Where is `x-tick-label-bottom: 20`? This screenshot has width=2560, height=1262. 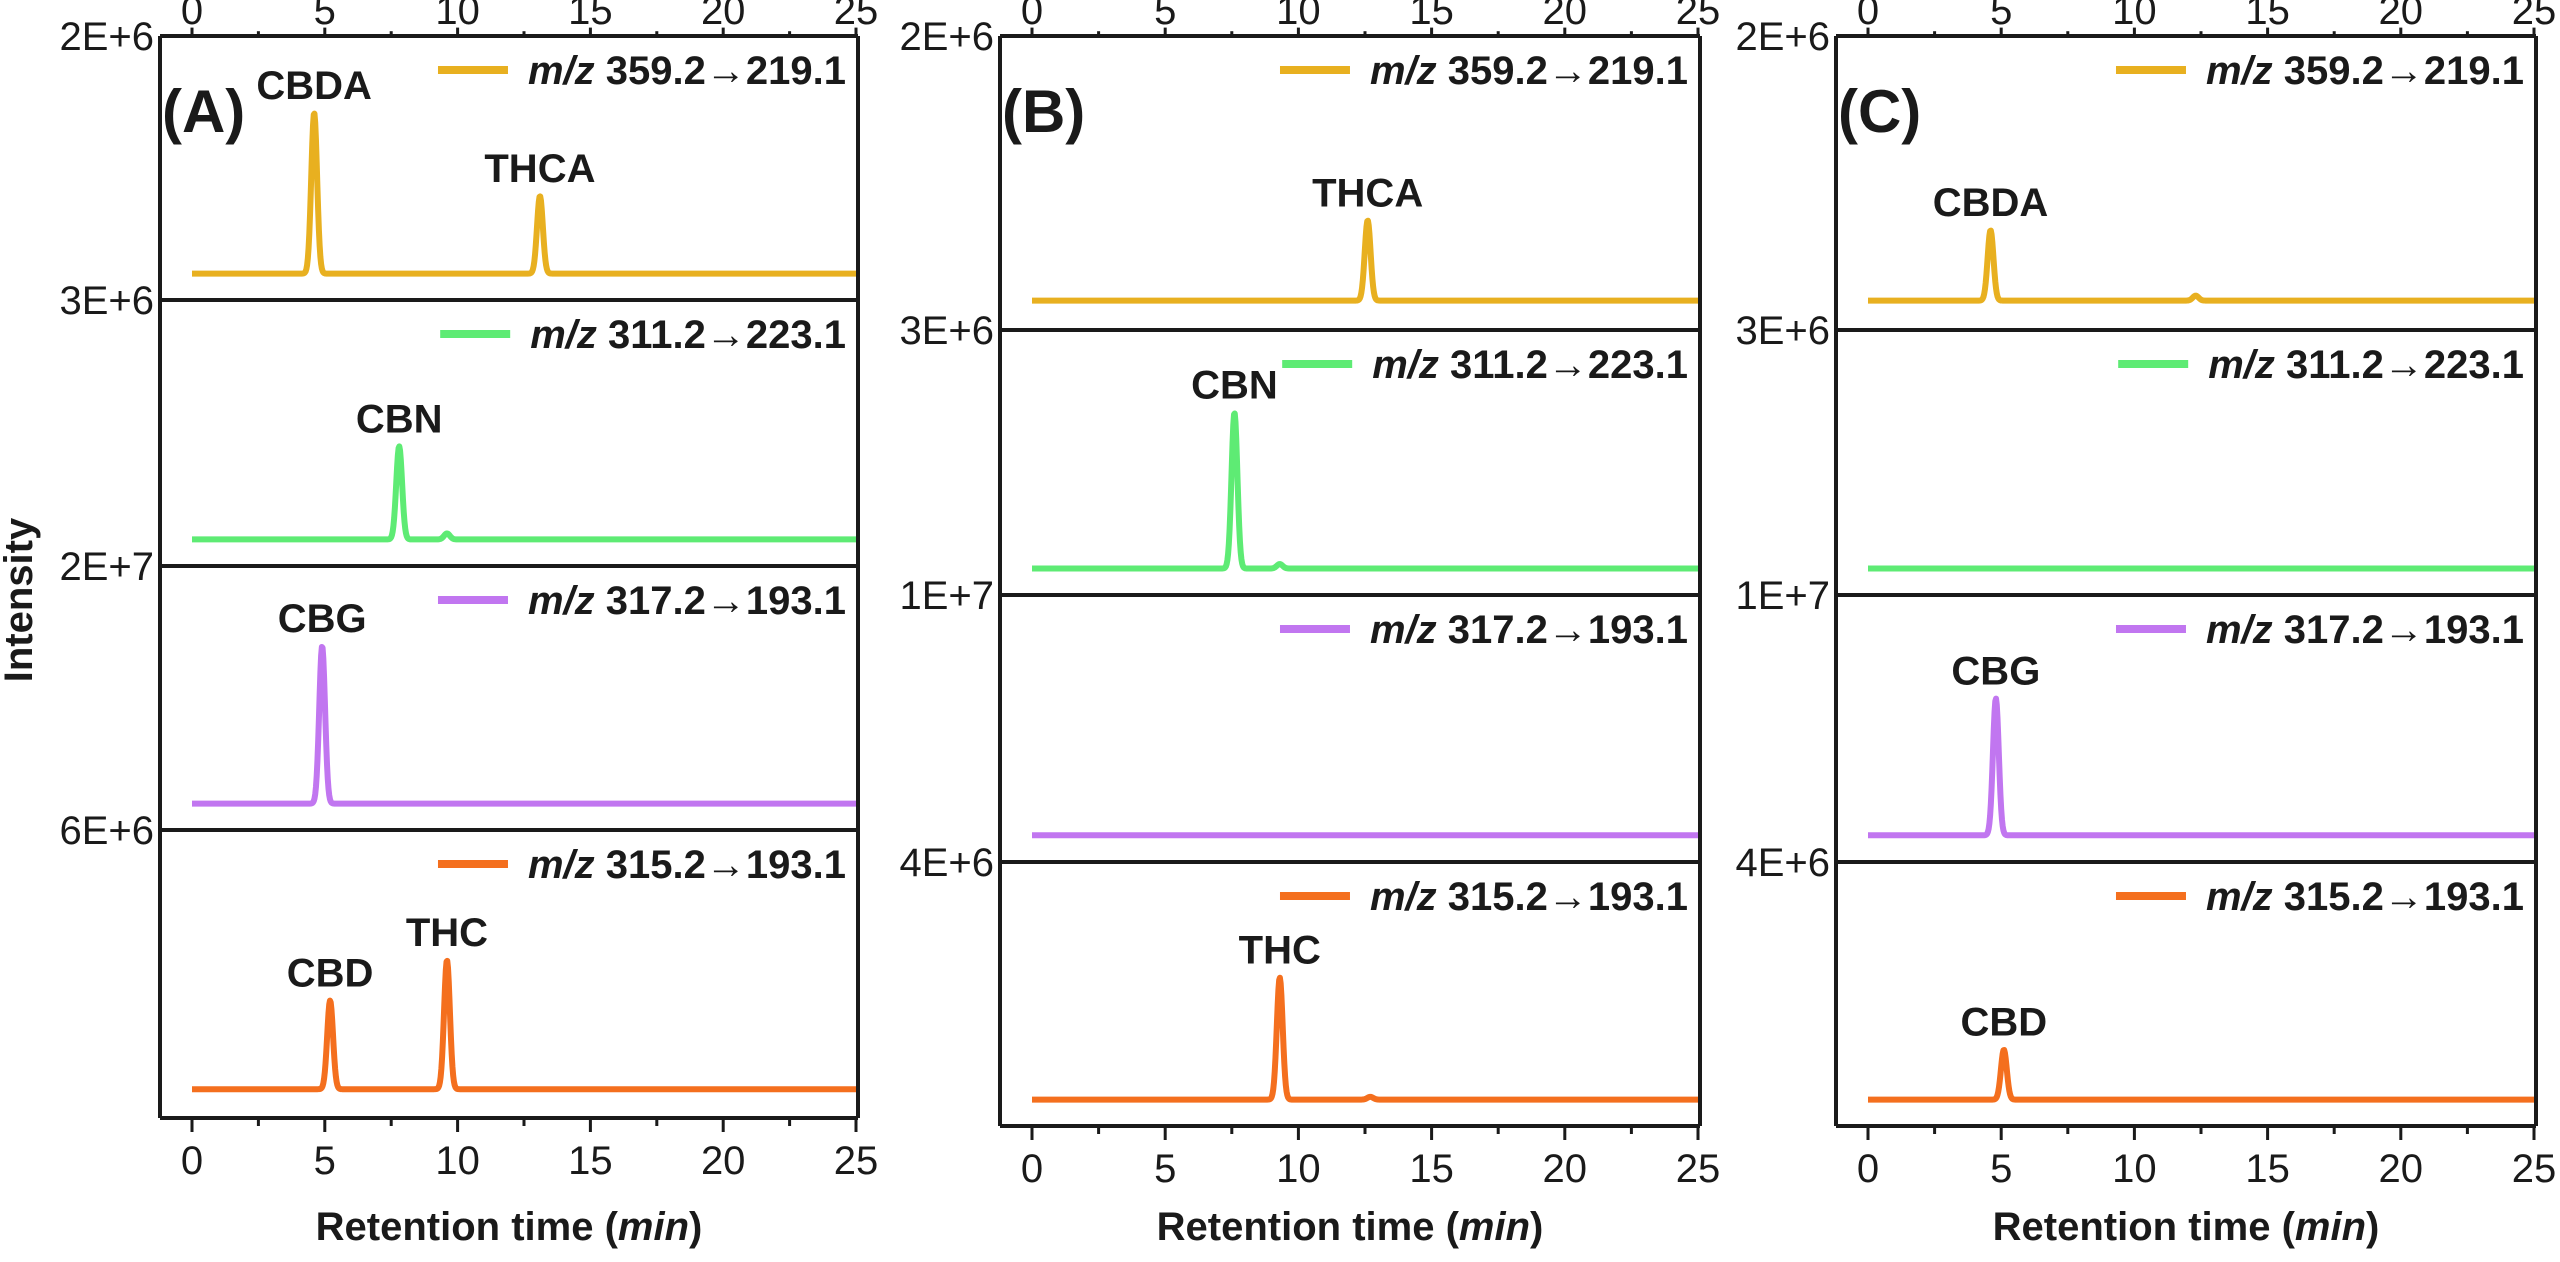 x-tick-label-bottom: 20 is located at coordinates (2401, 1169).